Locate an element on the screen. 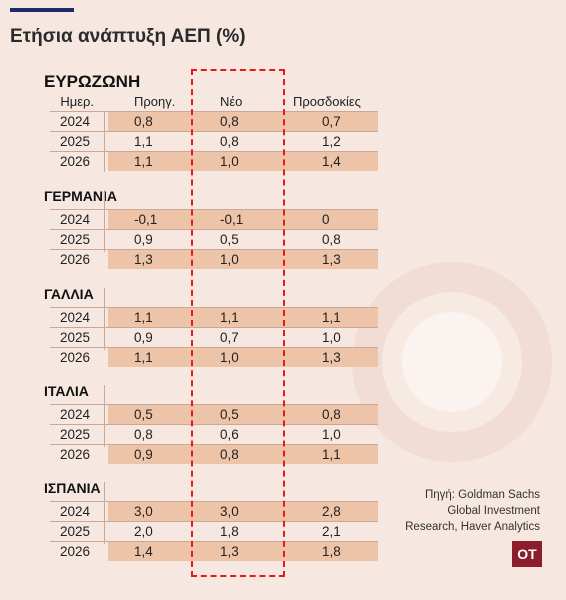 Image resolution: width=566 pixels, height=600 pixels. accent-line is located at coordinates (42, 10).